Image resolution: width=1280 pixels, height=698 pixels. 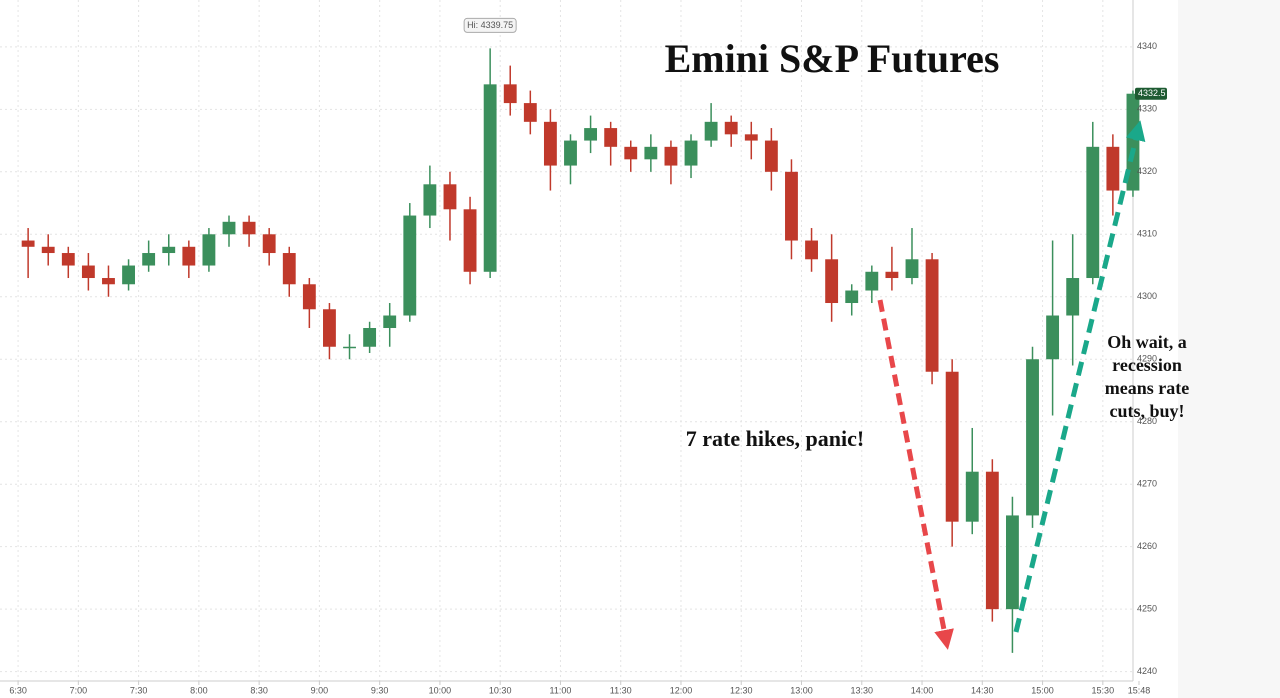 I want to click on last-price-label: 4332.5, so click(x=1152, y=93).